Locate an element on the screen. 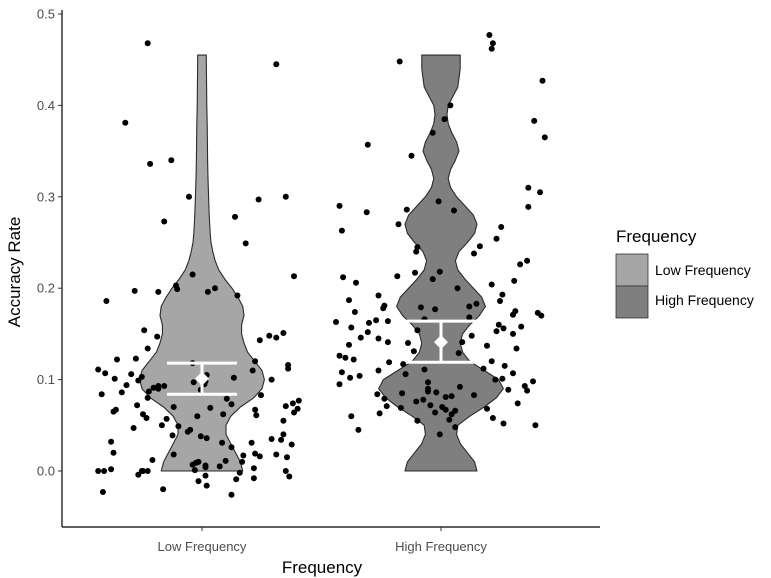 The width and height of the screenshot is (771, 578). mean-marker-low is located at coordinates (202, 378).